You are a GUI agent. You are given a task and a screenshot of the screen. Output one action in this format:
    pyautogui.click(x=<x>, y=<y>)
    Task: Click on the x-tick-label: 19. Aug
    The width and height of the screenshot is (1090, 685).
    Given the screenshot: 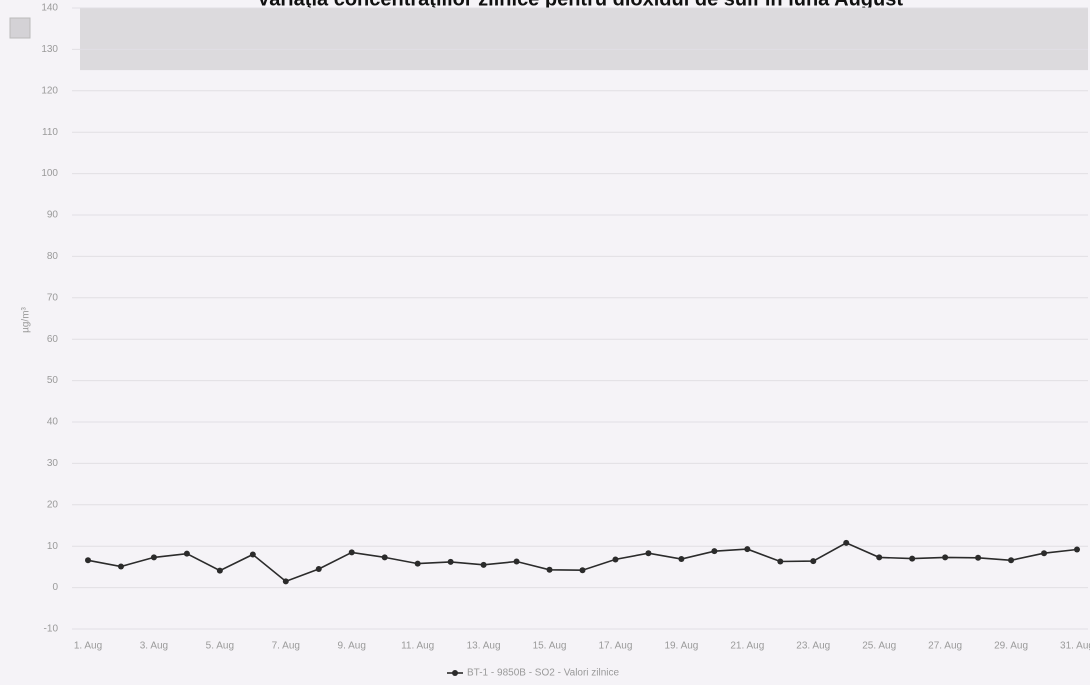 What is the action you would take?
    pyautogui.click(x=681, y=646)
    